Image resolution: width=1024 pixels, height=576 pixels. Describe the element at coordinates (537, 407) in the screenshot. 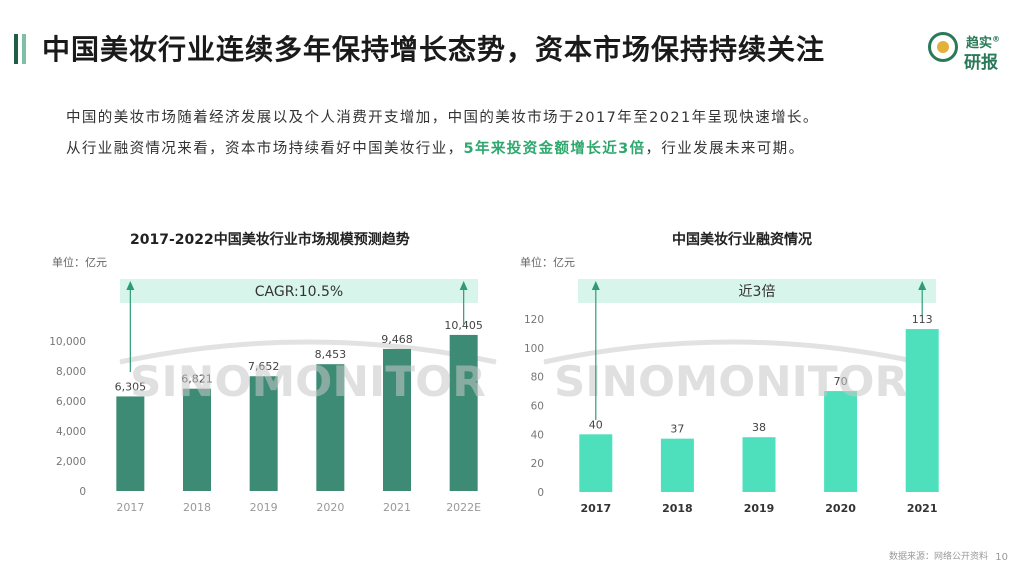

I see `c2-ytick-label: 60` at that location.